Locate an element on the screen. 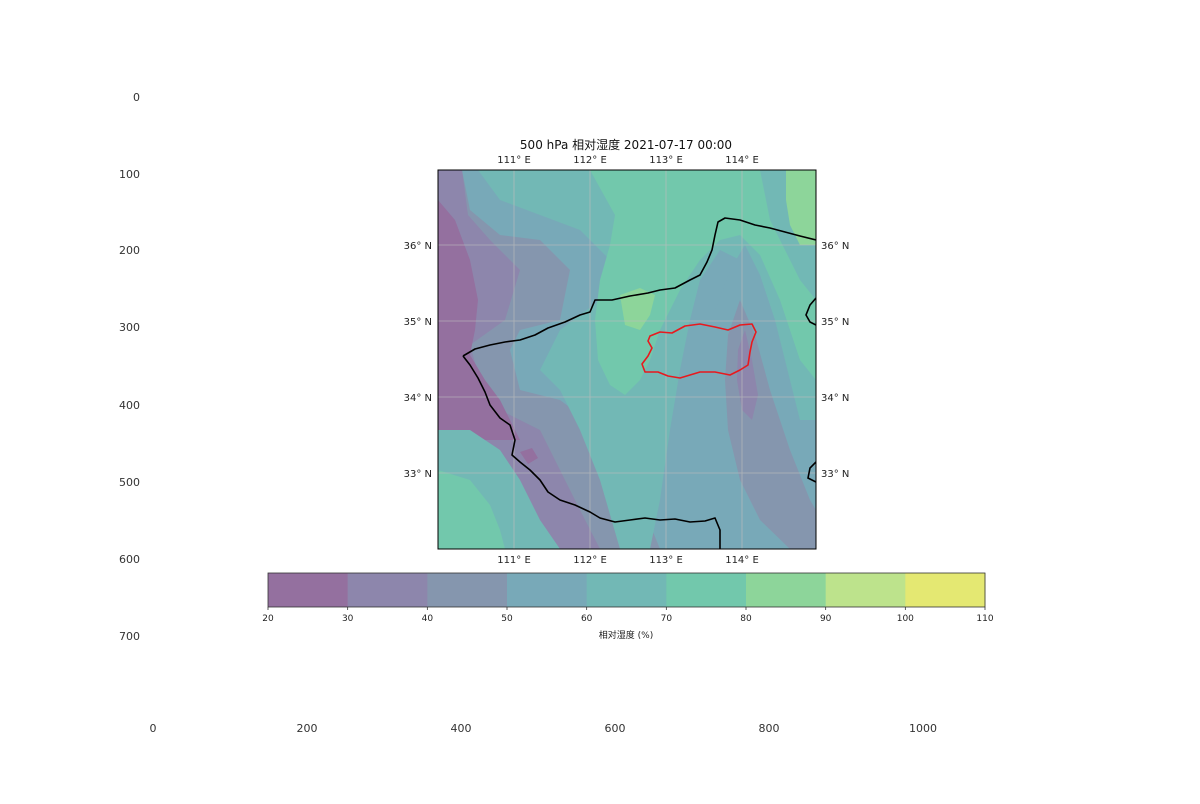 The image size is (1200, 804). outer-x-tick: 600 is located at coordinates (615, 728).